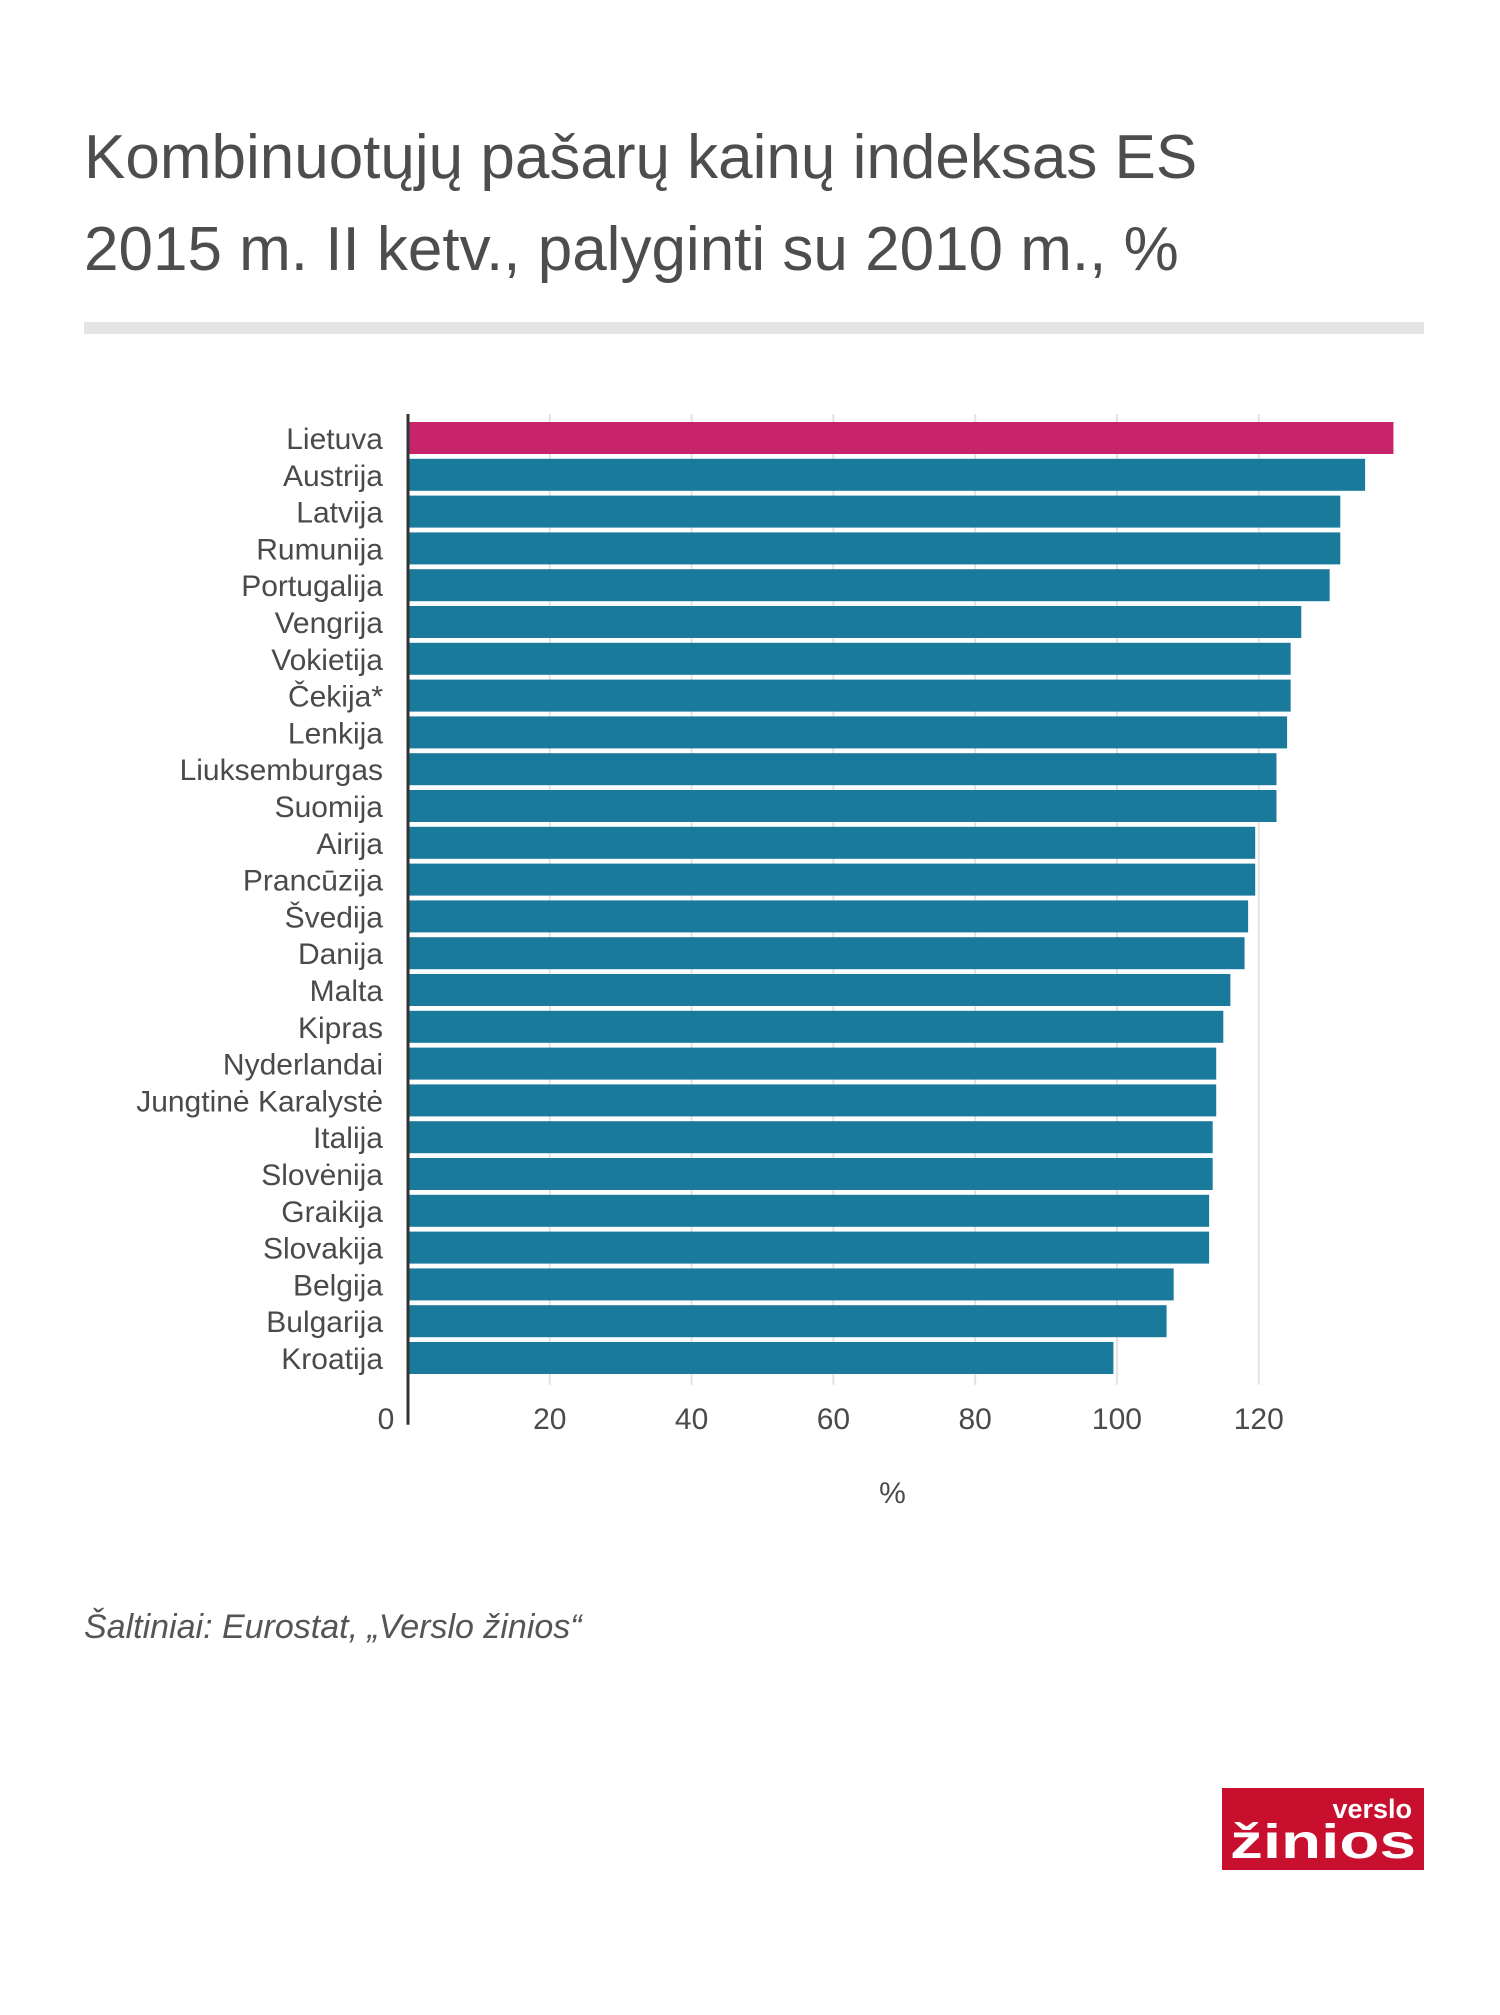 Image resolution: width=1500 pixels, height=2015 pixels. Describe the element at coordinates (349, 844) in the screenshot. I see `category-label-11: Airija` at that location.